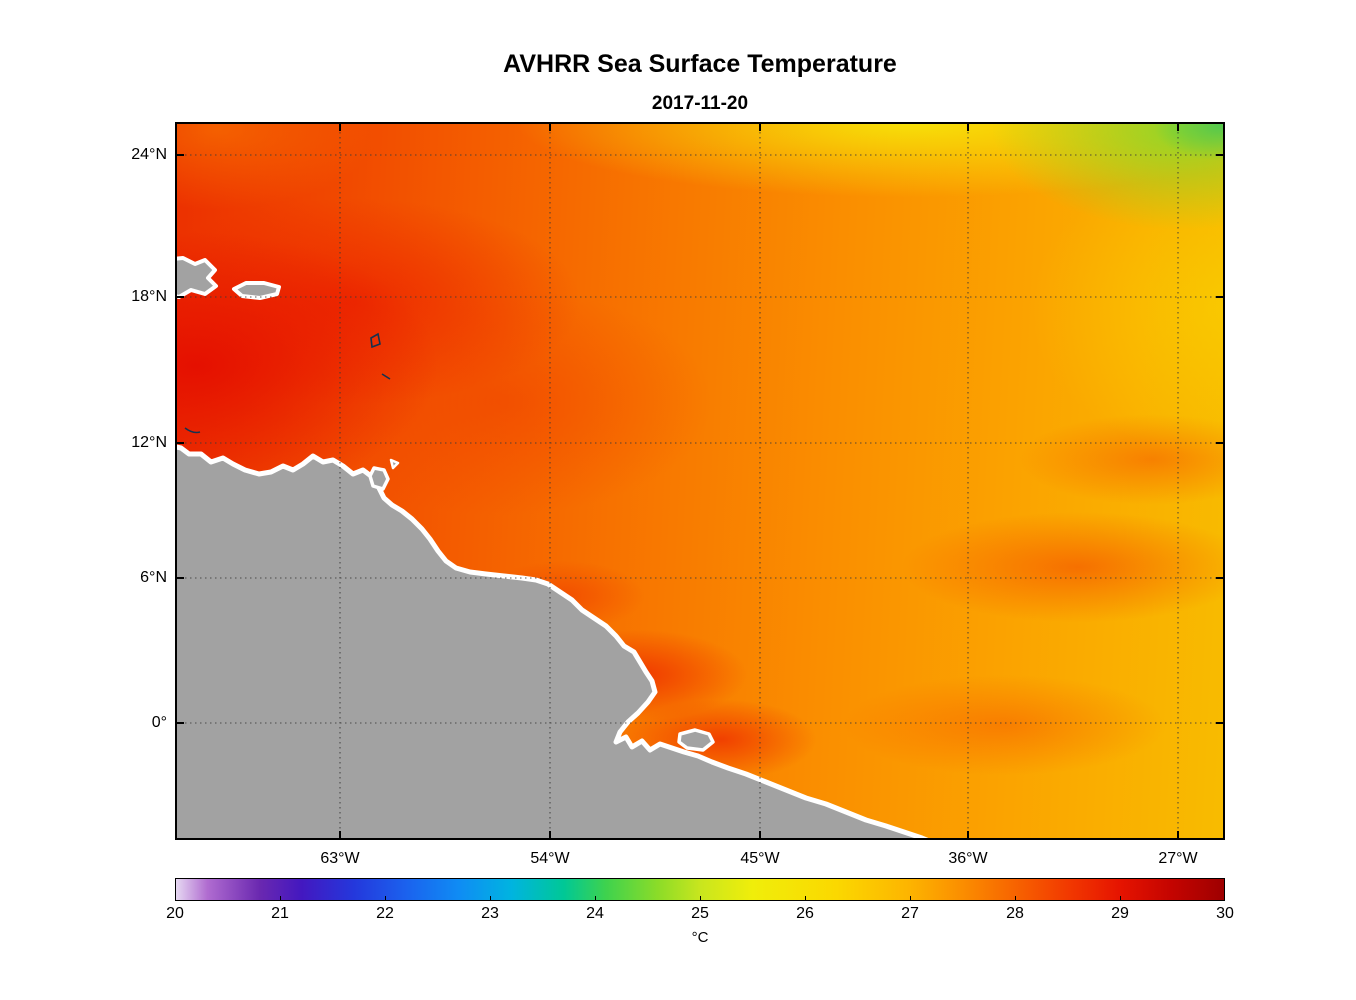 The height and width of the screenshot is (1000, 1356). I want to click on colorbar-tick-label: 29, so click(1120, 913).